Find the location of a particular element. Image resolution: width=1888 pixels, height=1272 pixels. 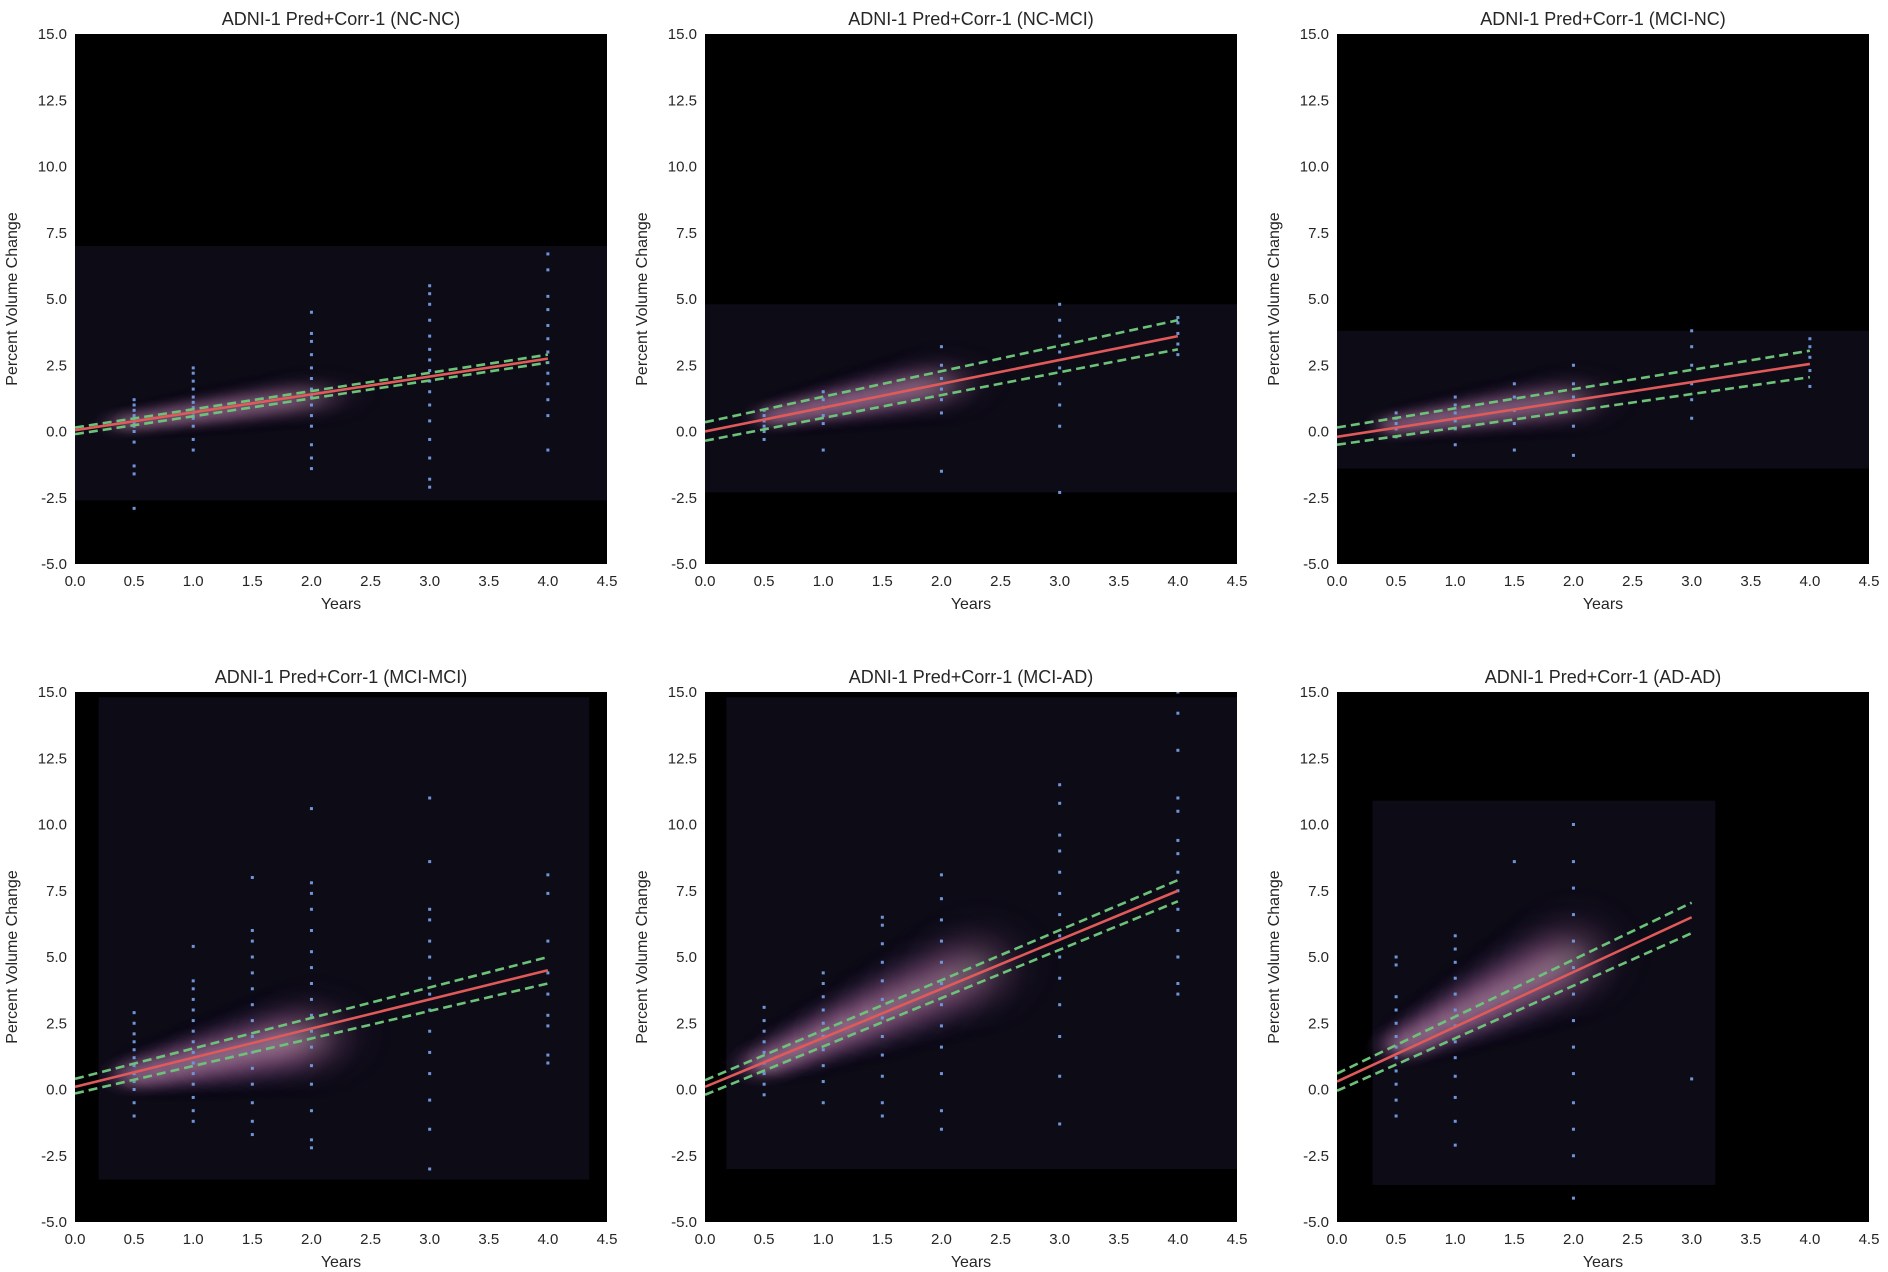

y-tick-label: 2.5 is located at coordinates (1318, 365).